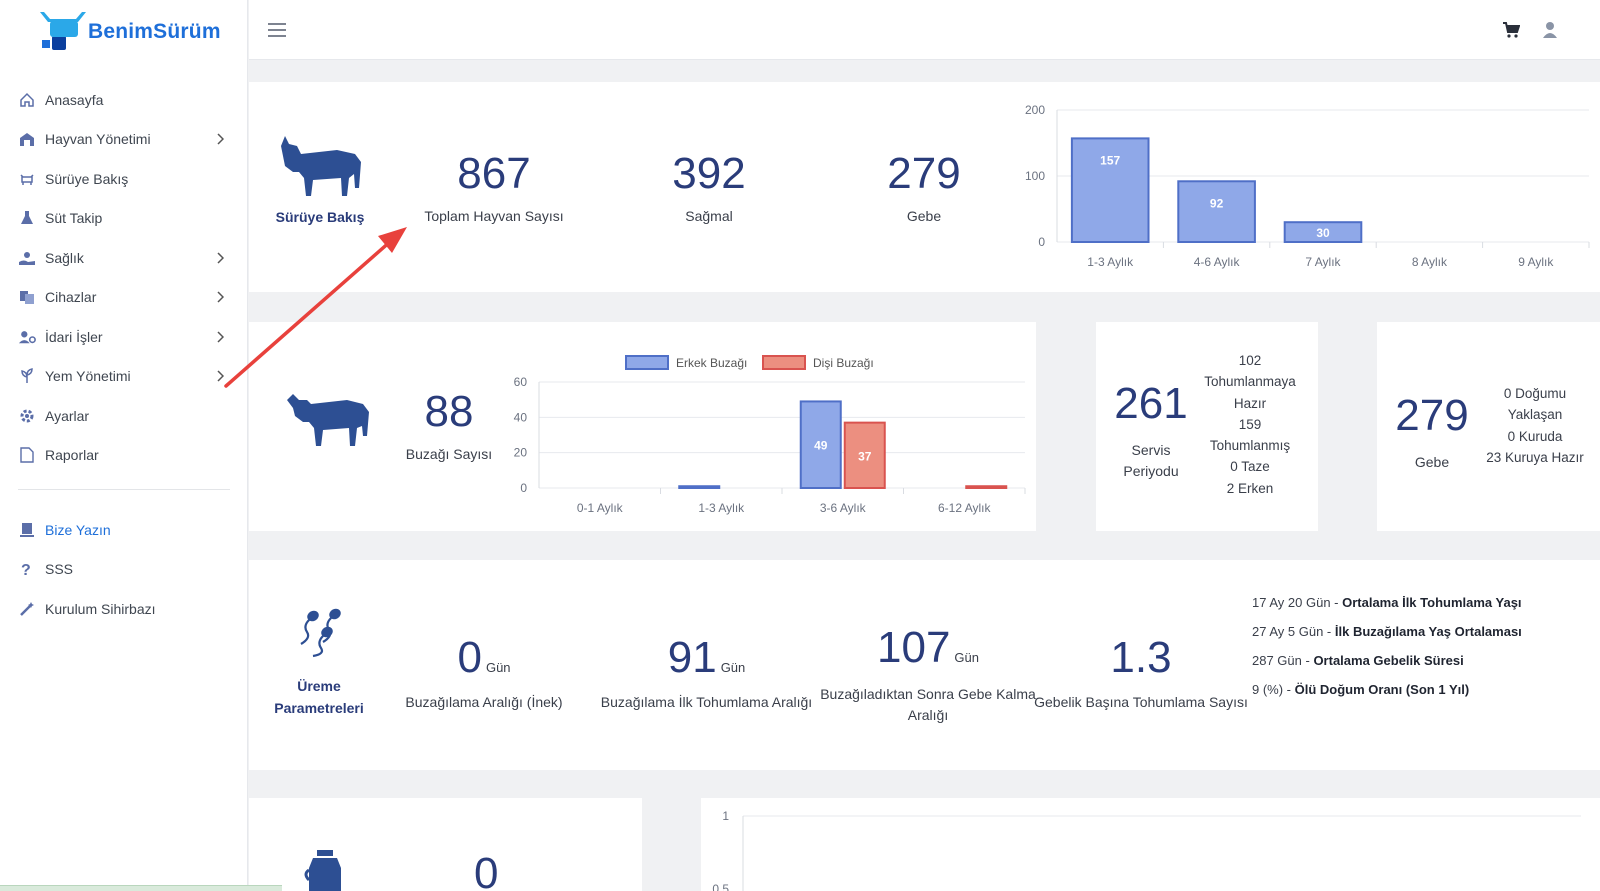 The height and width of the screenshot is (891, 1600). Describe the element at coordinates (27, 218) in the screenshot. I see `flask-icon` at that location.